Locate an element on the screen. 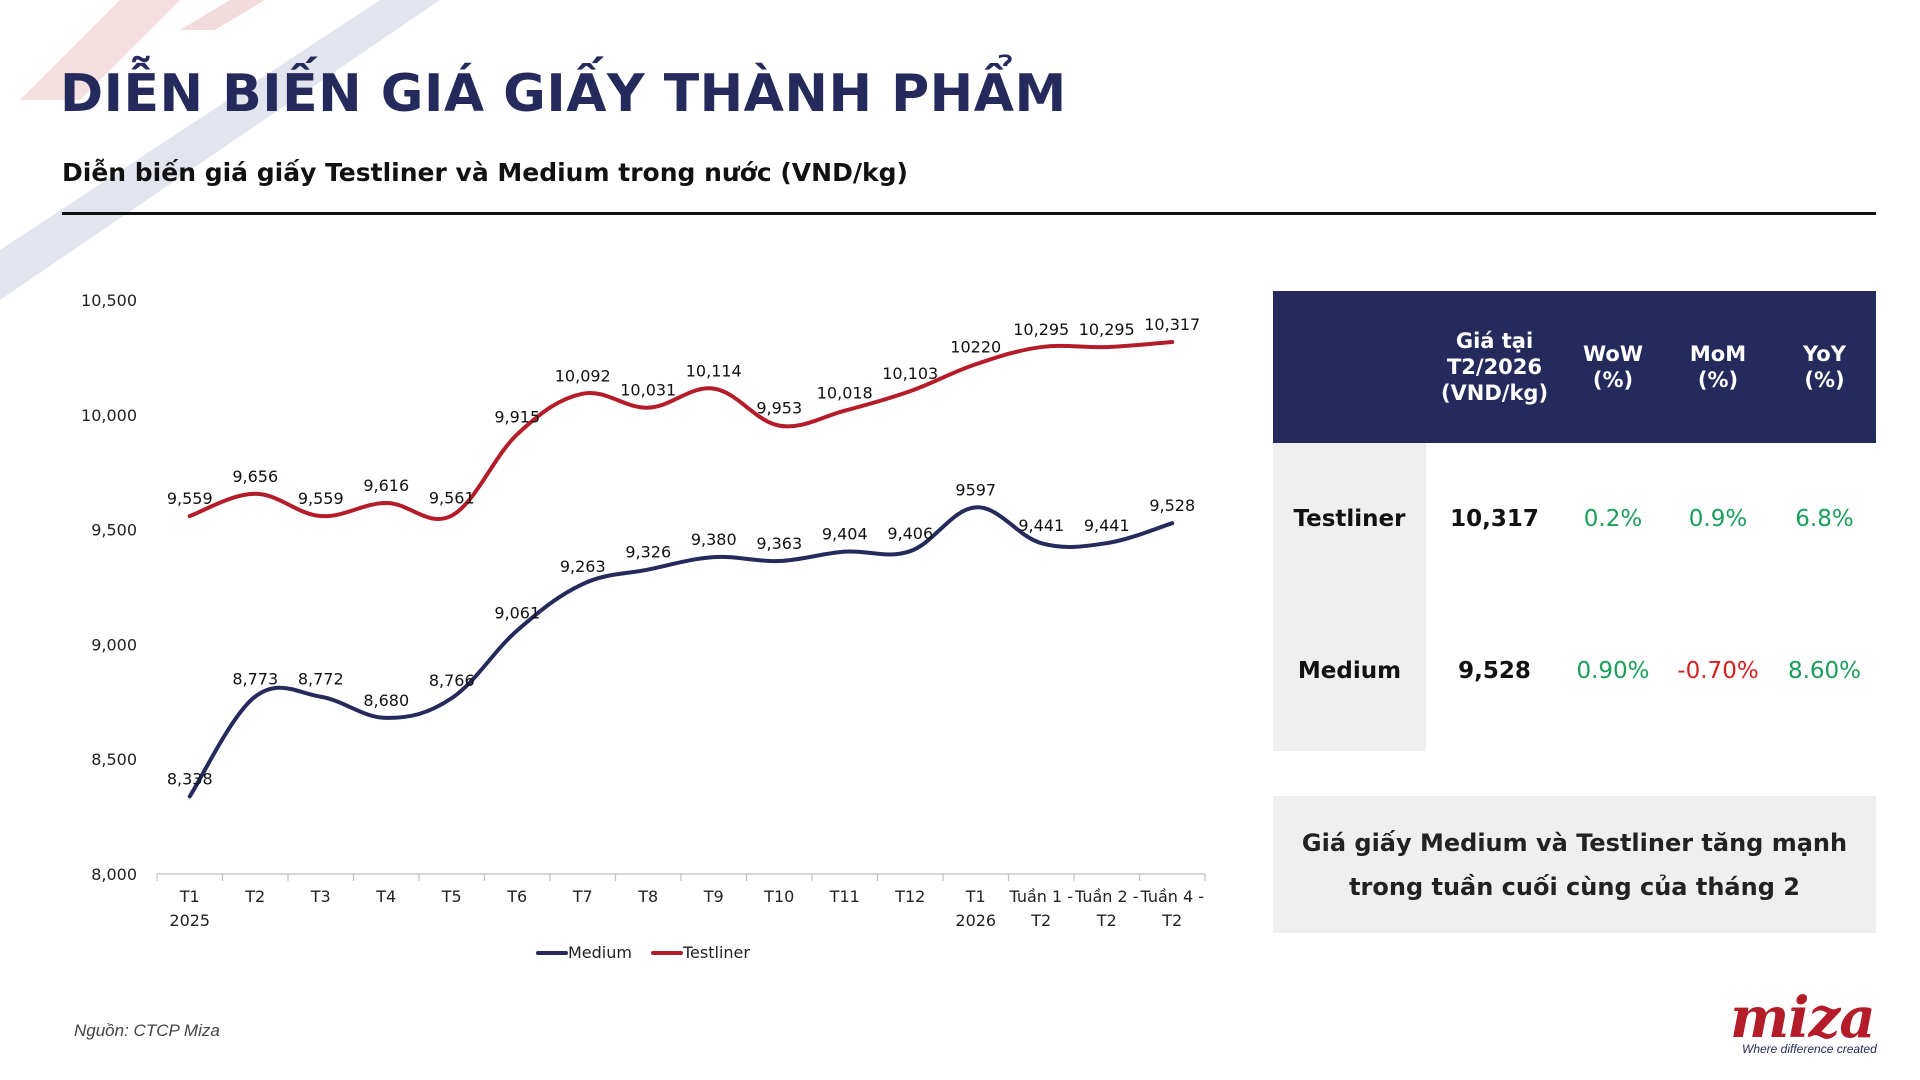  y-tick-label: 8,500 is located at coordinates (114, 759).